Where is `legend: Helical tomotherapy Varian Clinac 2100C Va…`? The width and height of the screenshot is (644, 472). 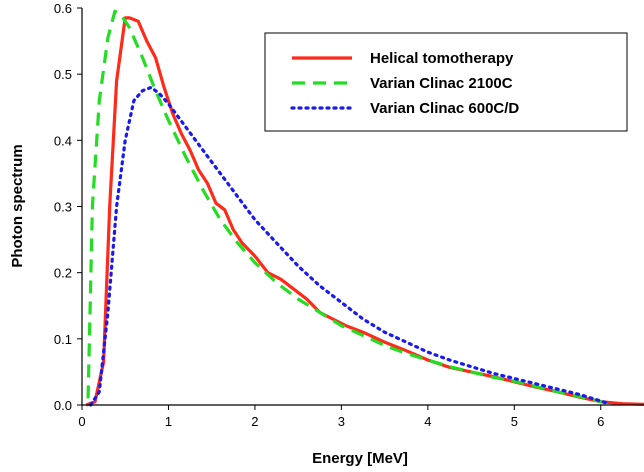 legend: Helical tomotherapy Varian Clinac 2100C Va… is located at coordinates (446, 82).